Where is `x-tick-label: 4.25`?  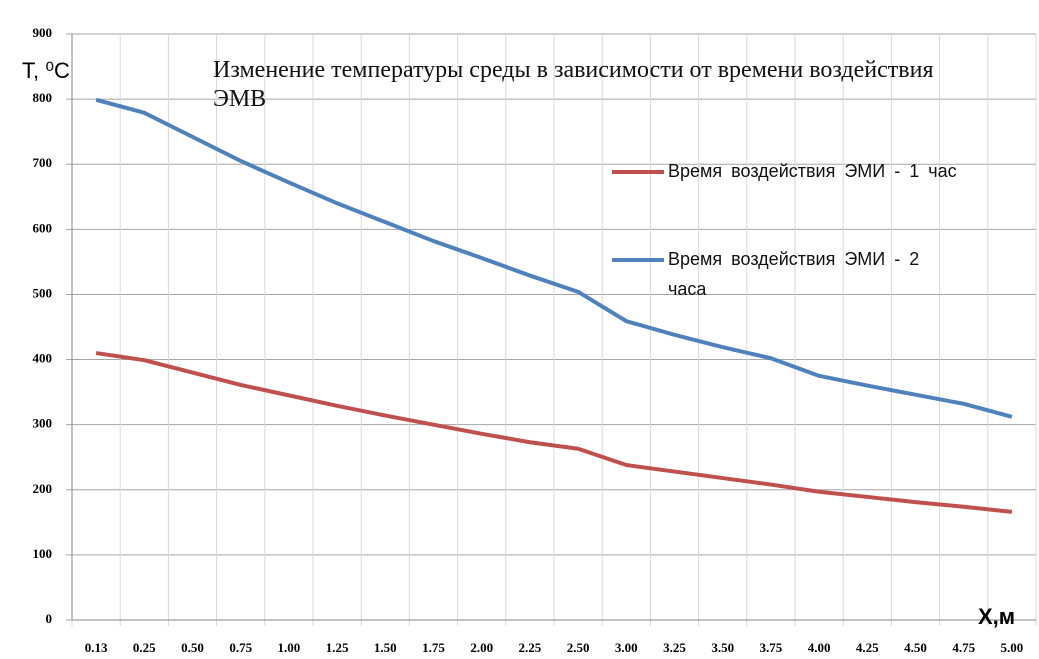
x-tick-label: 4.25 is located at coordinates (867, 647).